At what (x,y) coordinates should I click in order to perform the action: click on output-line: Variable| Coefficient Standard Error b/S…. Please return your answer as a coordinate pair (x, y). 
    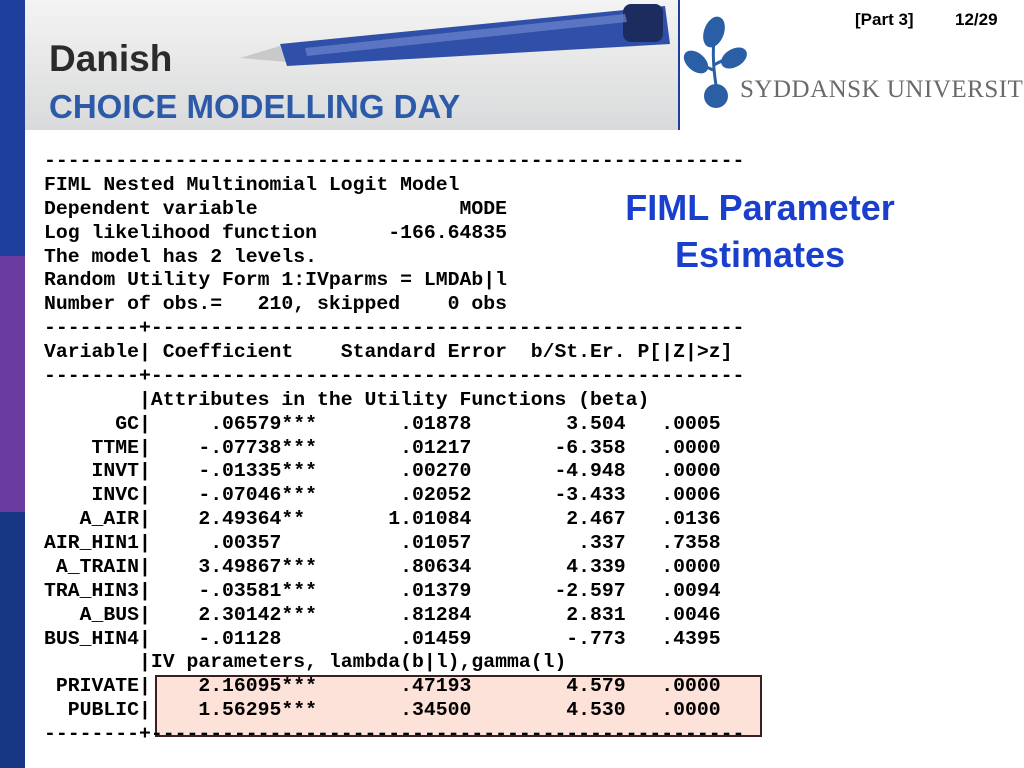
    Looking at the image, I should click on (388, 352).